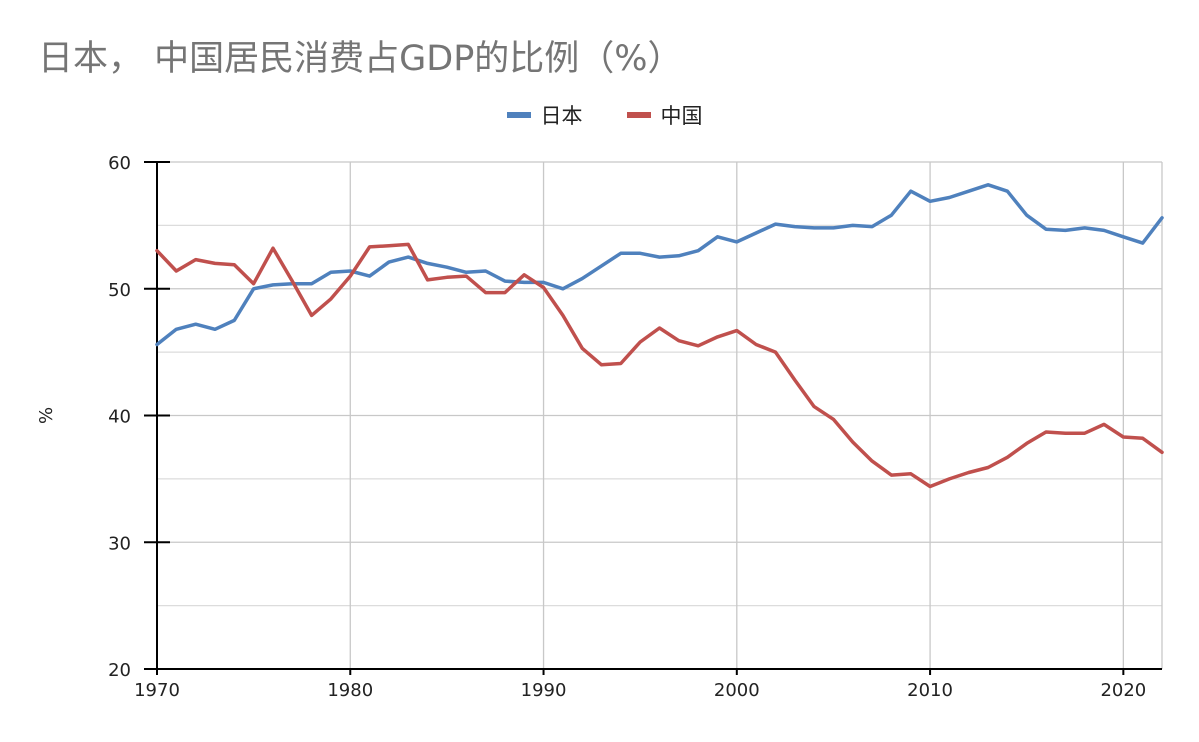 The height and width of the screenshot is (742, 1199). Describe the element at coordinates (638, 115) in the screenshot. I see `legend-swatch-china` at that location.